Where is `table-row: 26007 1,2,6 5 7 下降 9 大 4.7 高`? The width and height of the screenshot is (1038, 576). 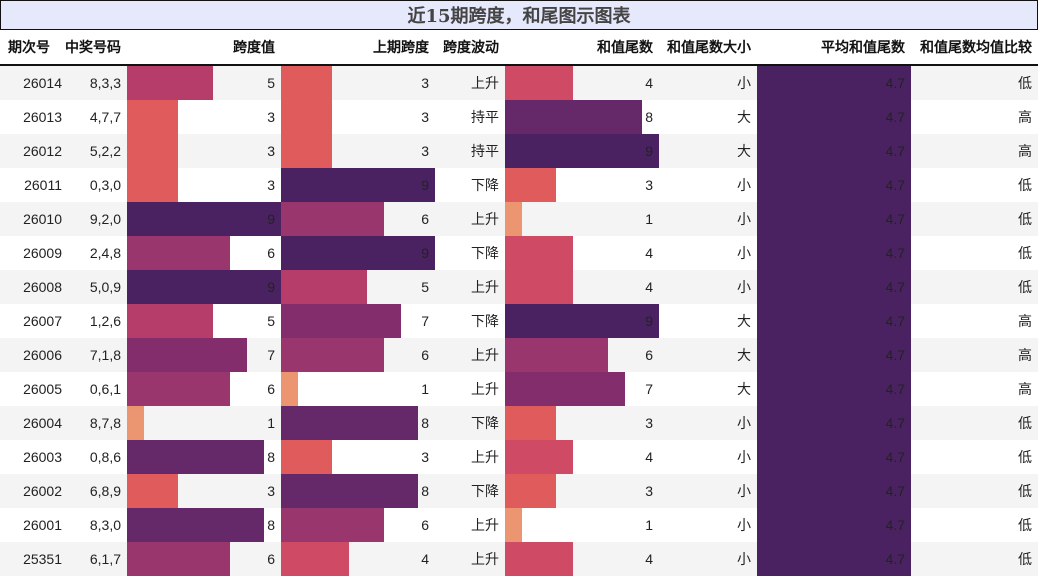 table-row: 26007 1,2,6 5 7 下降 9 大 4.7 高 is located at coordinates (519, 321).